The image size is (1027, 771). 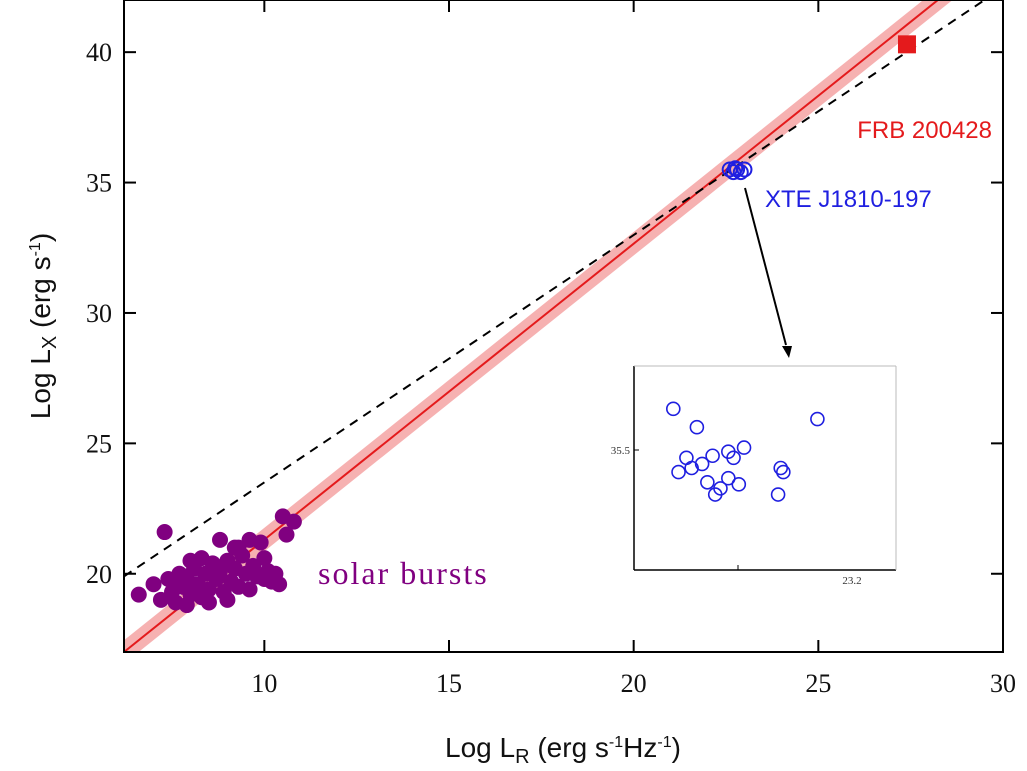 I want to click on y-tick-label: 30, so click(x=99, y=313).